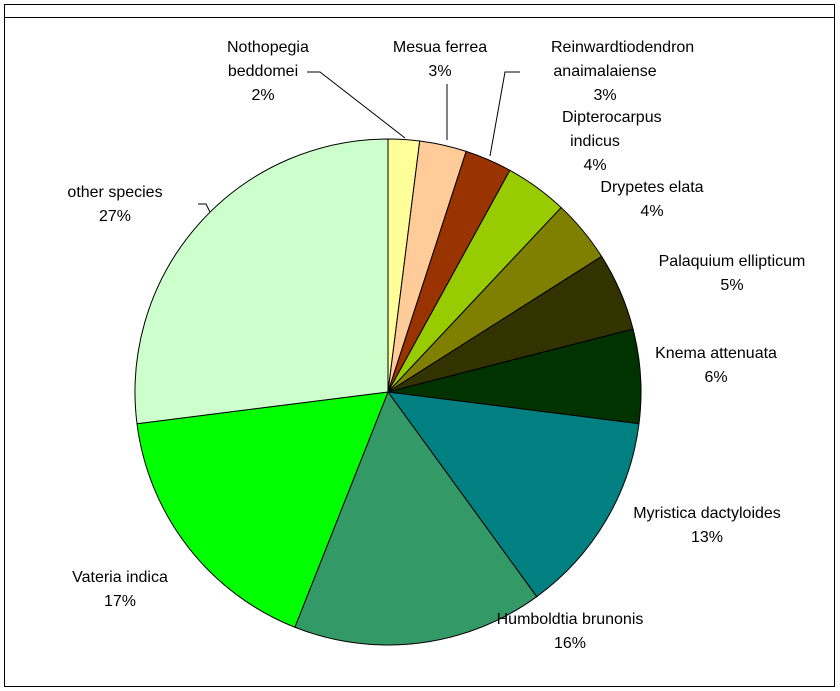 Image resolution: width=840 pixels, height=691 pixels. I want to click on slice-label: Dipterocarpus indicus 4%, so click(612, 142).